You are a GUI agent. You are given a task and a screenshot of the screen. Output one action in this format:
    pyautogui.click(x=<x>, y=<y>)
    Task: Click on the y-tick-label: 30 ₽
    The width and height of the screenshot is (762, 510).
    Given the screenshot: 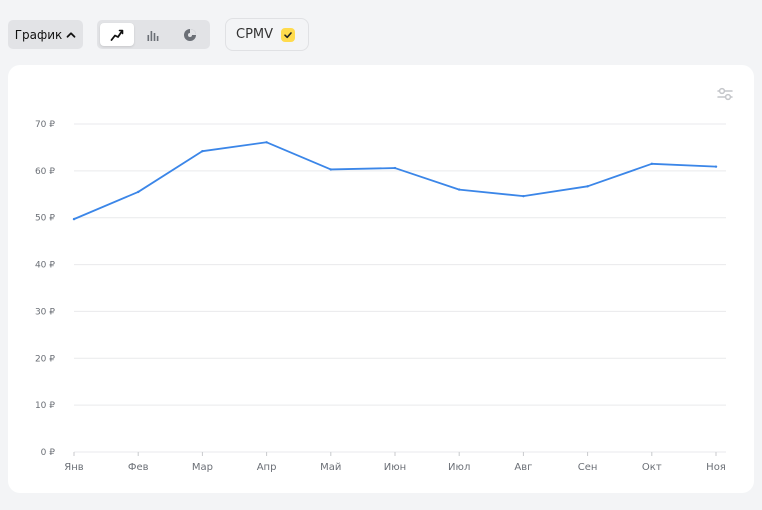 What is the action you would take?
    pyautogui.click(x=45, y=312)
    